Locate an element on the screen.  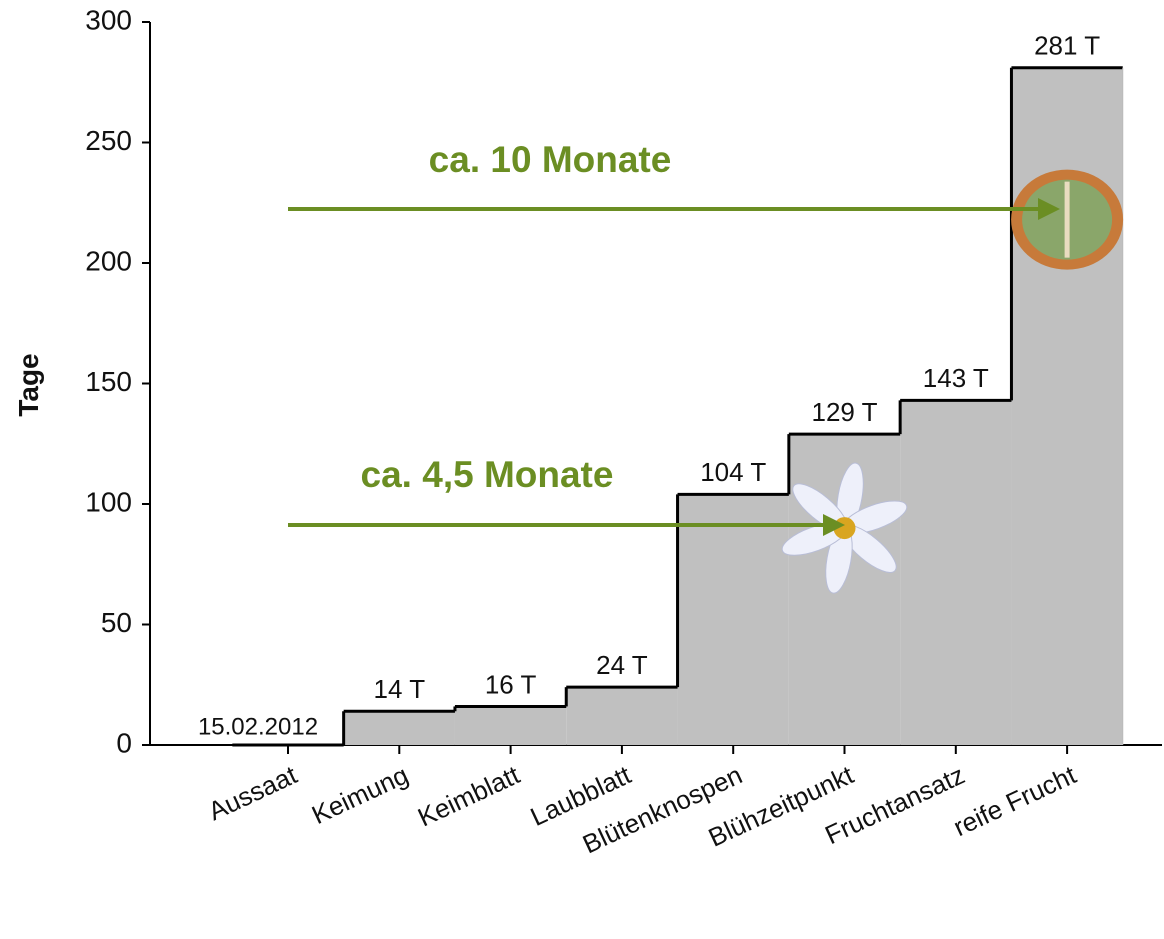
fruit-image is located at coordinates (1067, 219).